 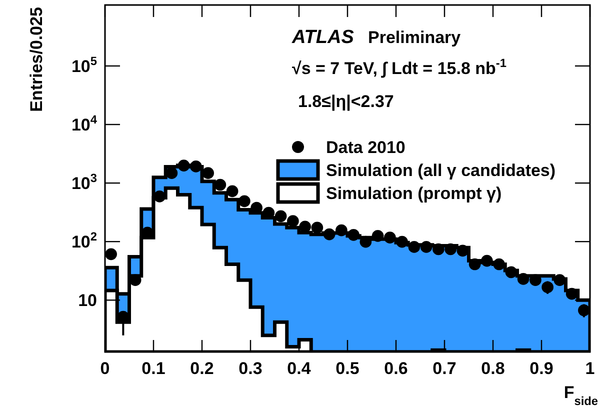 What do you see at coordinates (84, 182) in the screenshot?
I see `y-tick-label: 10$^{3}$` at bounding box center [84, 182].